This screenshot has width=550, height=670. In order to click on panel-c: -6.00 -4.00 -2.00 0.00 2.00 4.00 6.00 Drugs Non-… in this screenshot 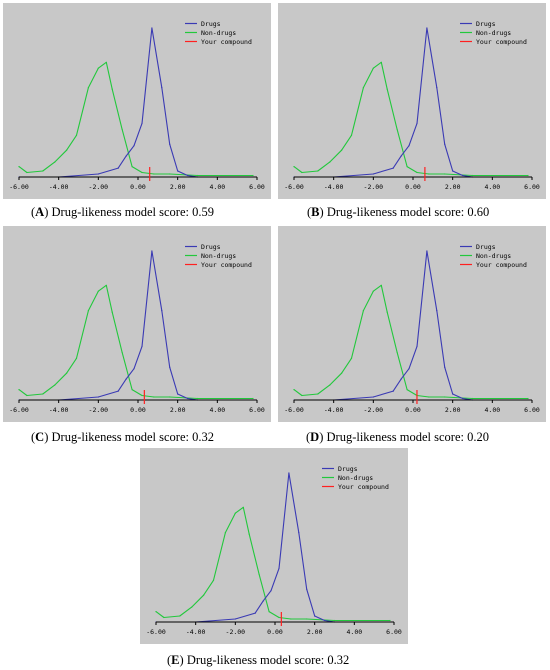, I will do `click(137, 324)`.